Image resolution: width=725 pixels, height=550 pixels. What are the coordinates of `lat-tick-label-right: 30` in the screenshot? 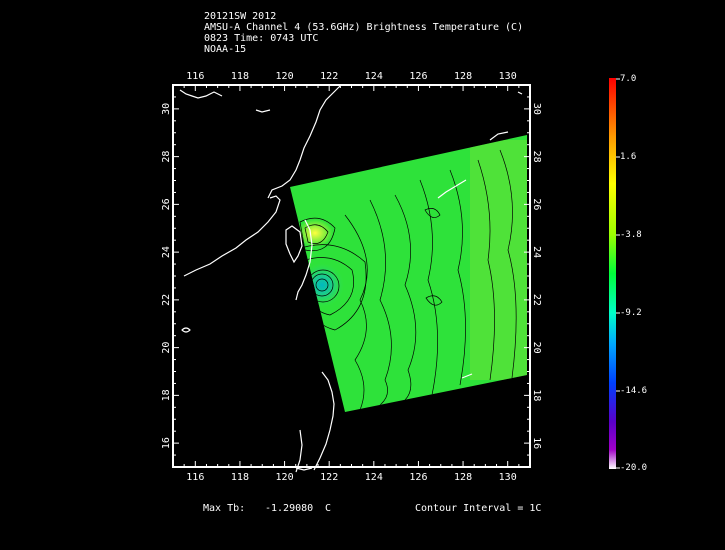 It's located at (536, 109).